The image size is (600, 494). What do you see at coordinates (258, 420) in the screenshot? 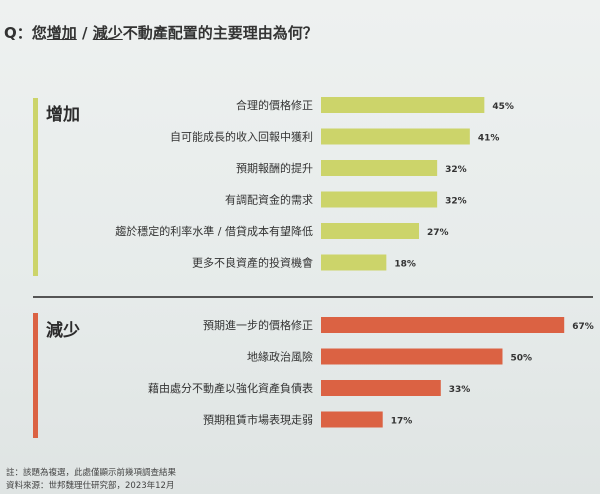
I see `decrease-category-label: 預期租賃市場表現走弱` at bounding box center [258, 420].